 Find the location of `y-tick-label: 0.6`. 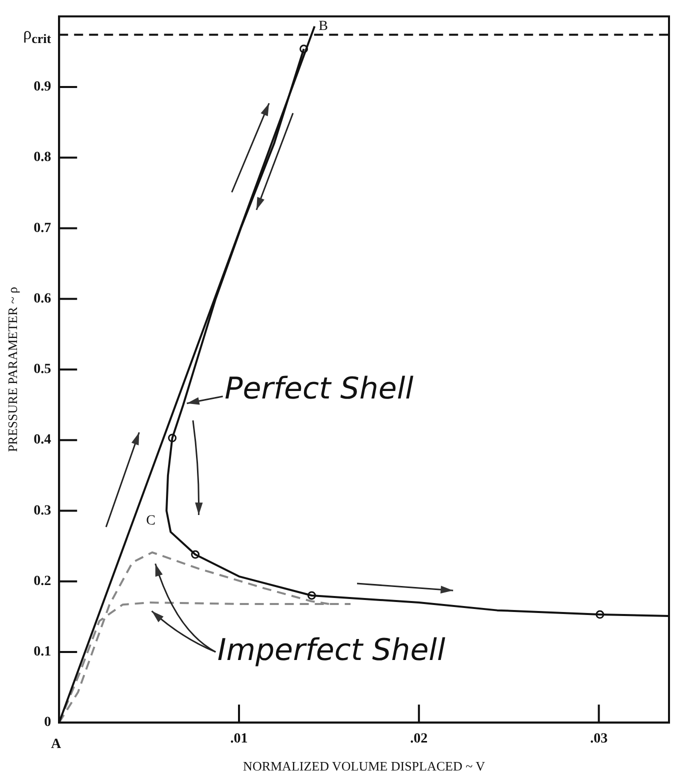

y-tick-label: 0.6 is located at coordinates (43, 298).